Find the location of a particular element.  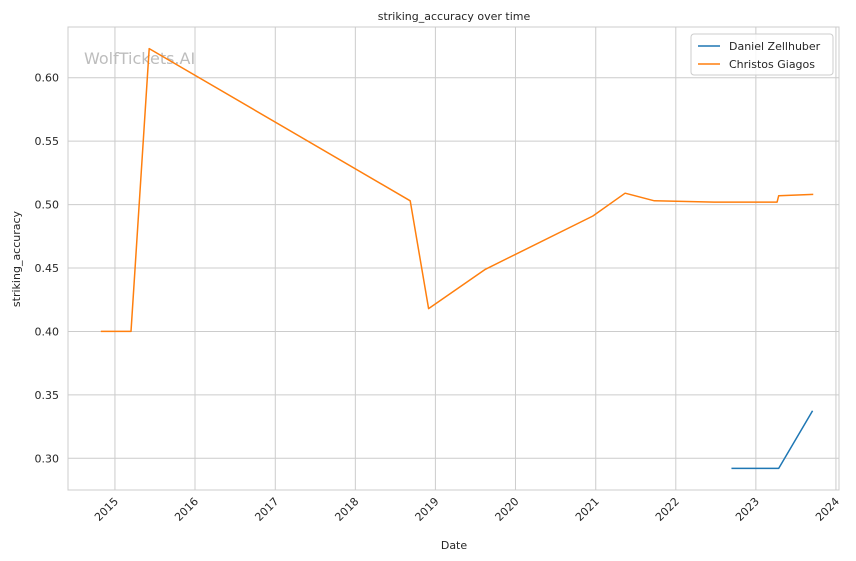

x-tick-label: 2024 is located at coordinates (827, 509).